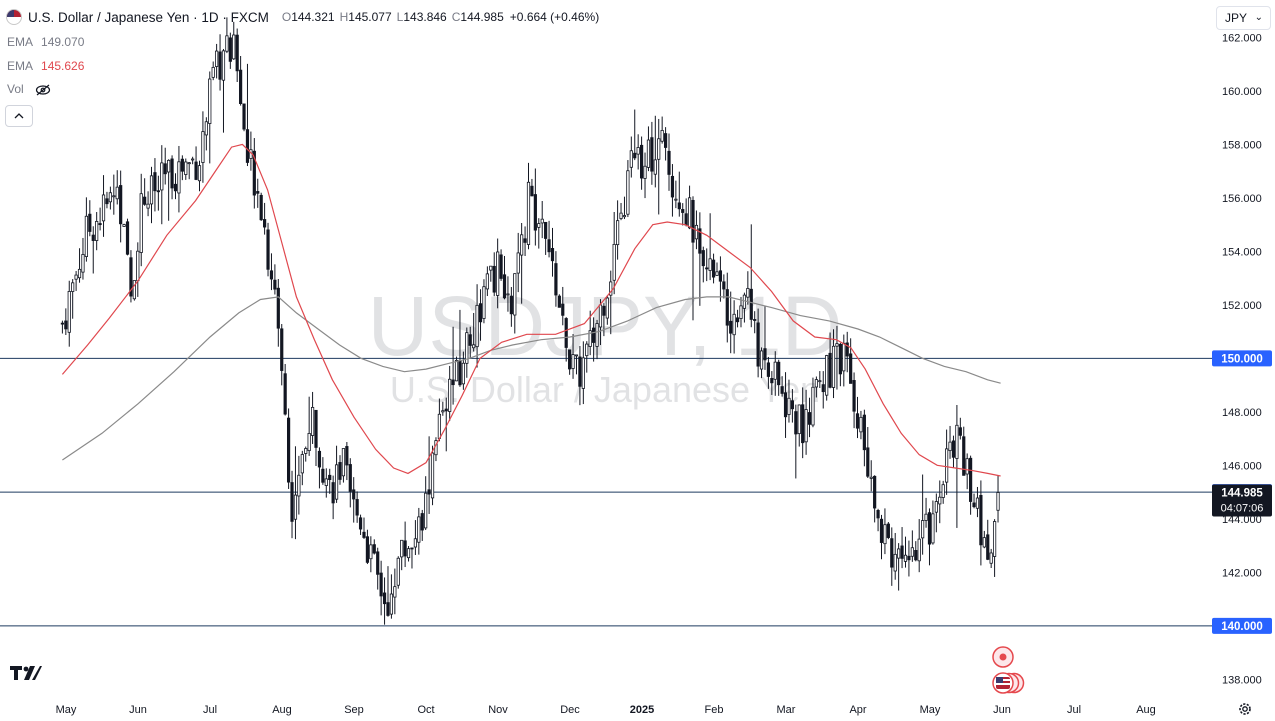 The image size is (1275, 721). Describe the element at coordinates (1009, 671) in the screenshot. I see `economic-events-icon` at that location.